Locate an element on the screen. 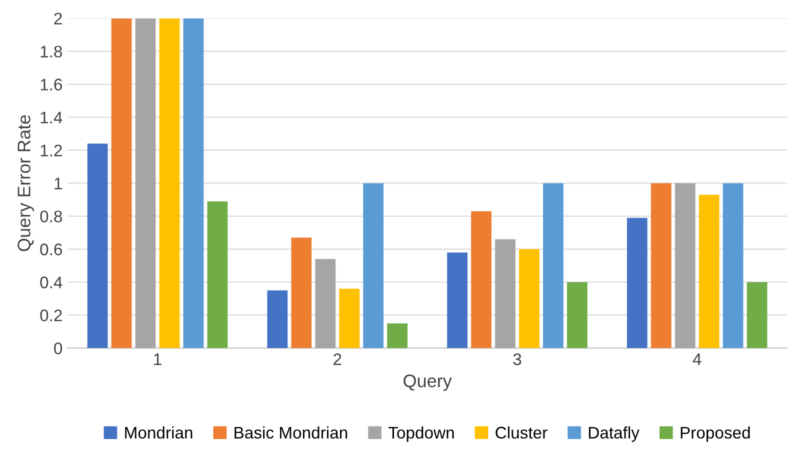 The height and width of the screenshot is (458, 795). y-tick-label: 1.8 is located at coordinates (51, 52).